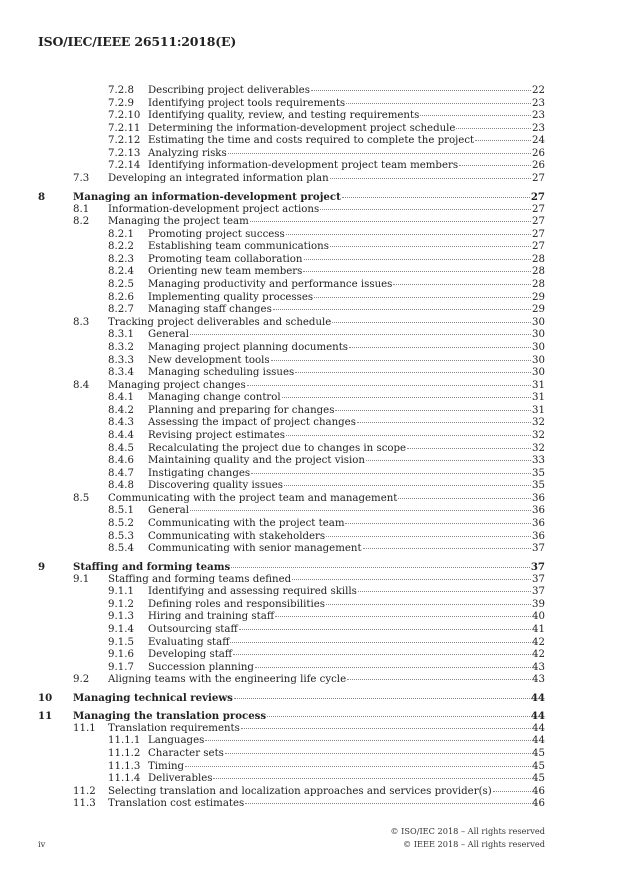 The height and width of the screenshot is (876, 620). Describe the element at coordinates (291, 754) in the screenshot. I see `toc-entry: 11.1.2 Character sets 45` at that location.